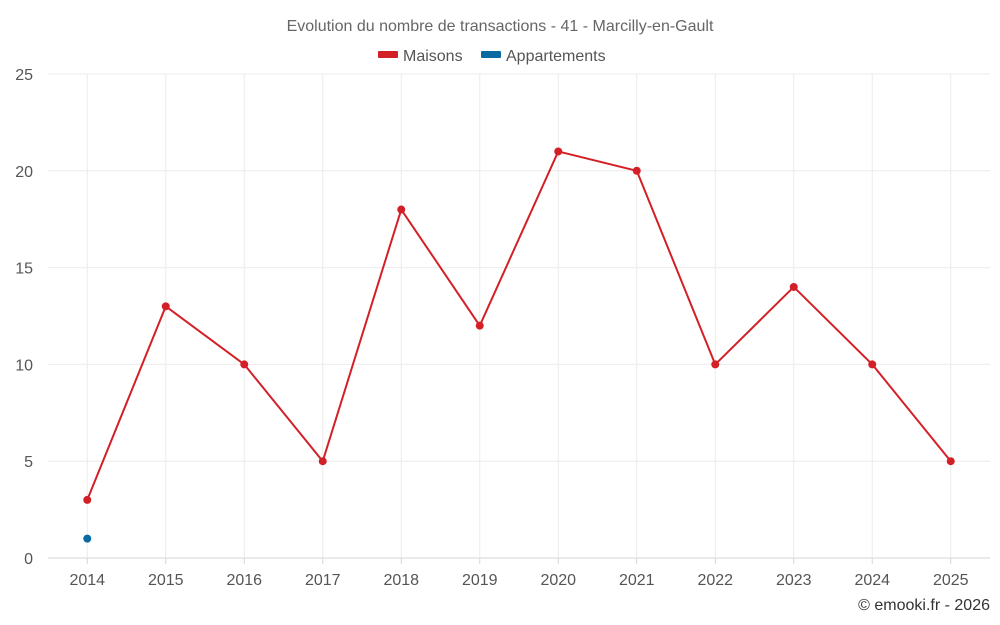 The image size is (1000, 625). I want to click on x-tick-label: 2020, so click(558, 580).